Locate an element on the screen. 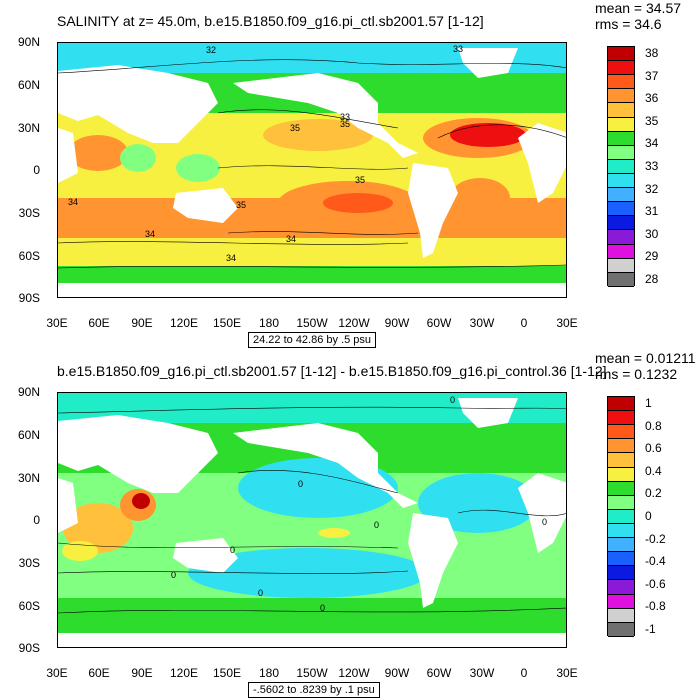 The image size is (700, 700). colorbar-tick-label: -1 is located at coordinates (650, 628).